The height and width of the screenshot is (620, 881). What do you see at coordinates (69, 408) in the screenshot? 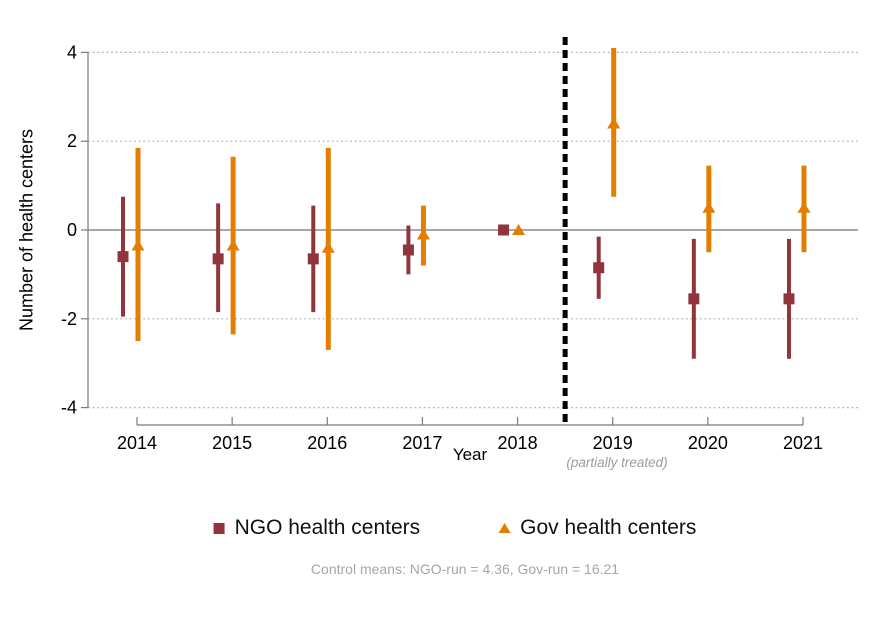
I see `svg-text: -4` at bounding box center [69, 408].